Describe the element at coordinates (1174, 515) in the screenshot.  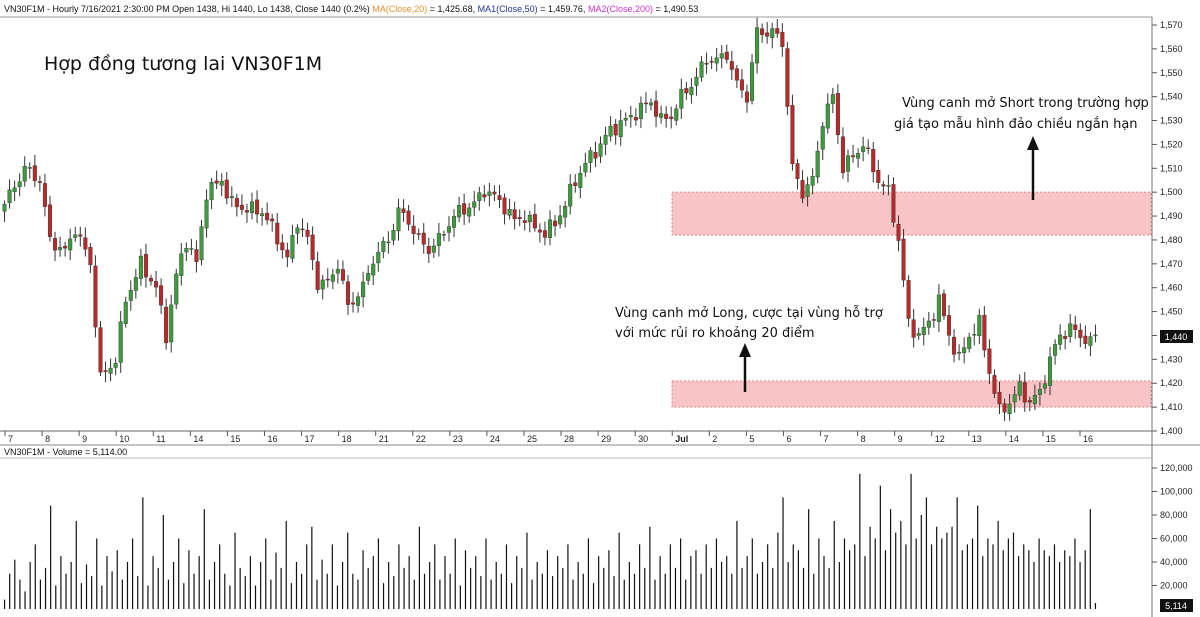
I see `volume-tick-label: 80,000` at that location.